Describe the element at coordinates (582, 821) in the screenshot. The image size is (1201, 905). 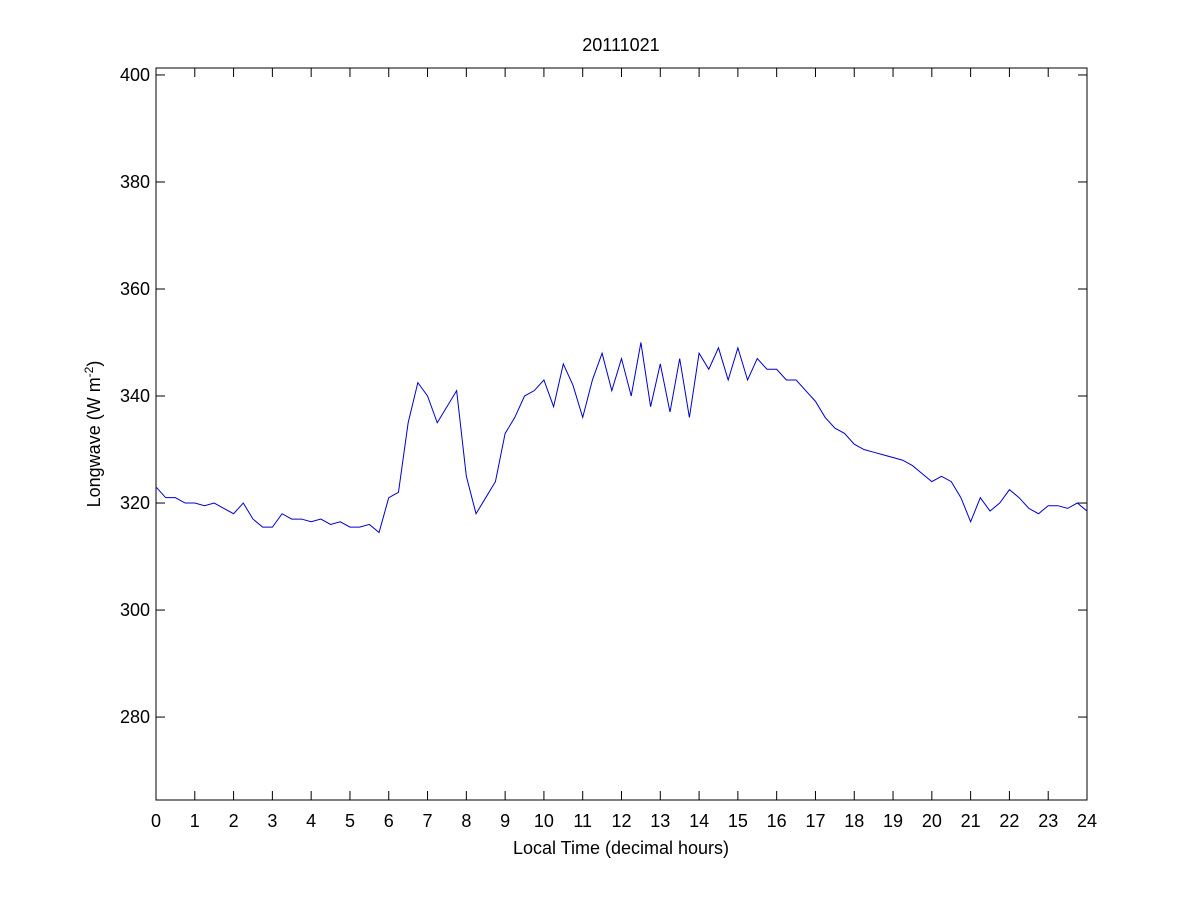
I see `x-tick-label: 11` at that location.